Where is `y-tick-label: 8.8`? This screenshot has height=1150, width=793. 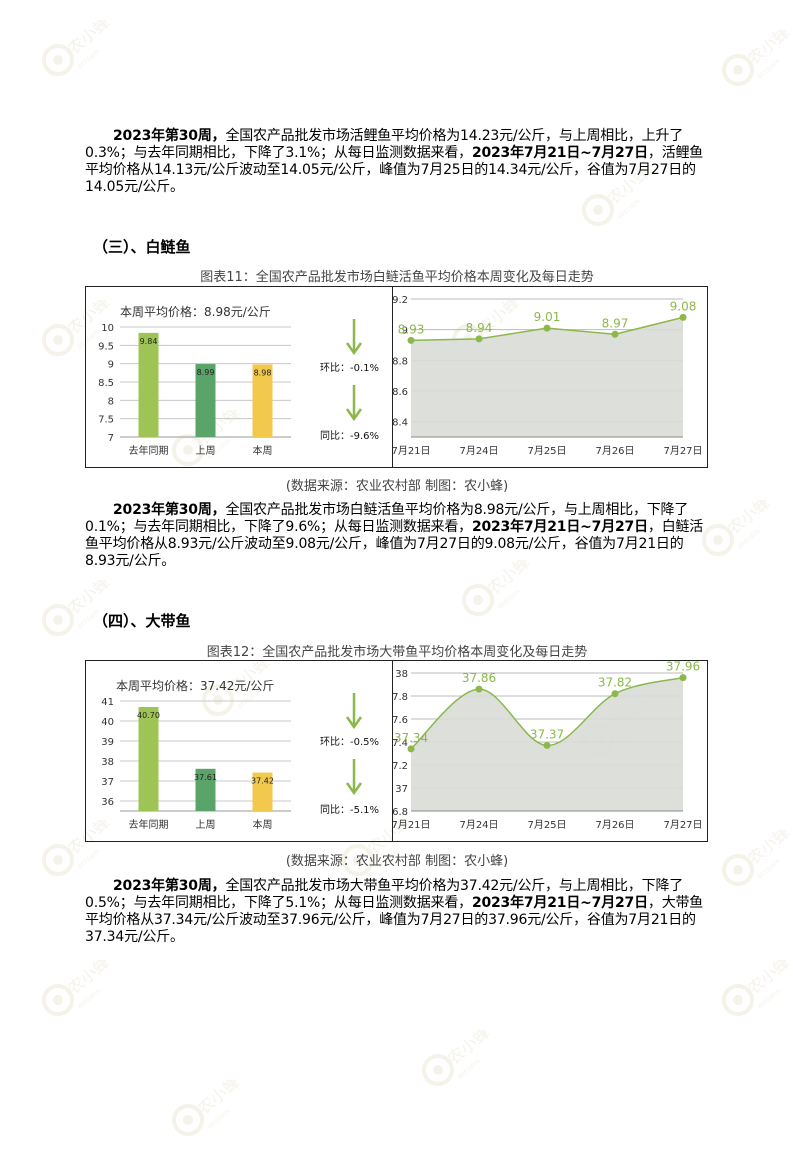 y-tick-label: 8.8 is located at coordinates (400, 361).